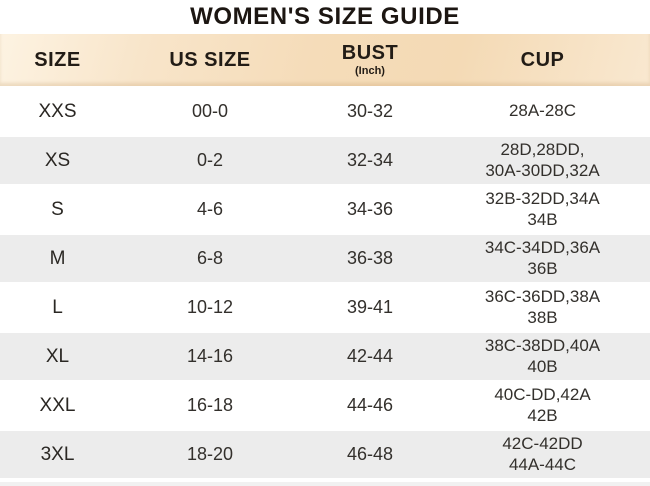 This screenshot has height=486, width=650. I want to click on table-row-s: S 4-6 34-36 32B-32DD,34A 34B, so click(325, 210).